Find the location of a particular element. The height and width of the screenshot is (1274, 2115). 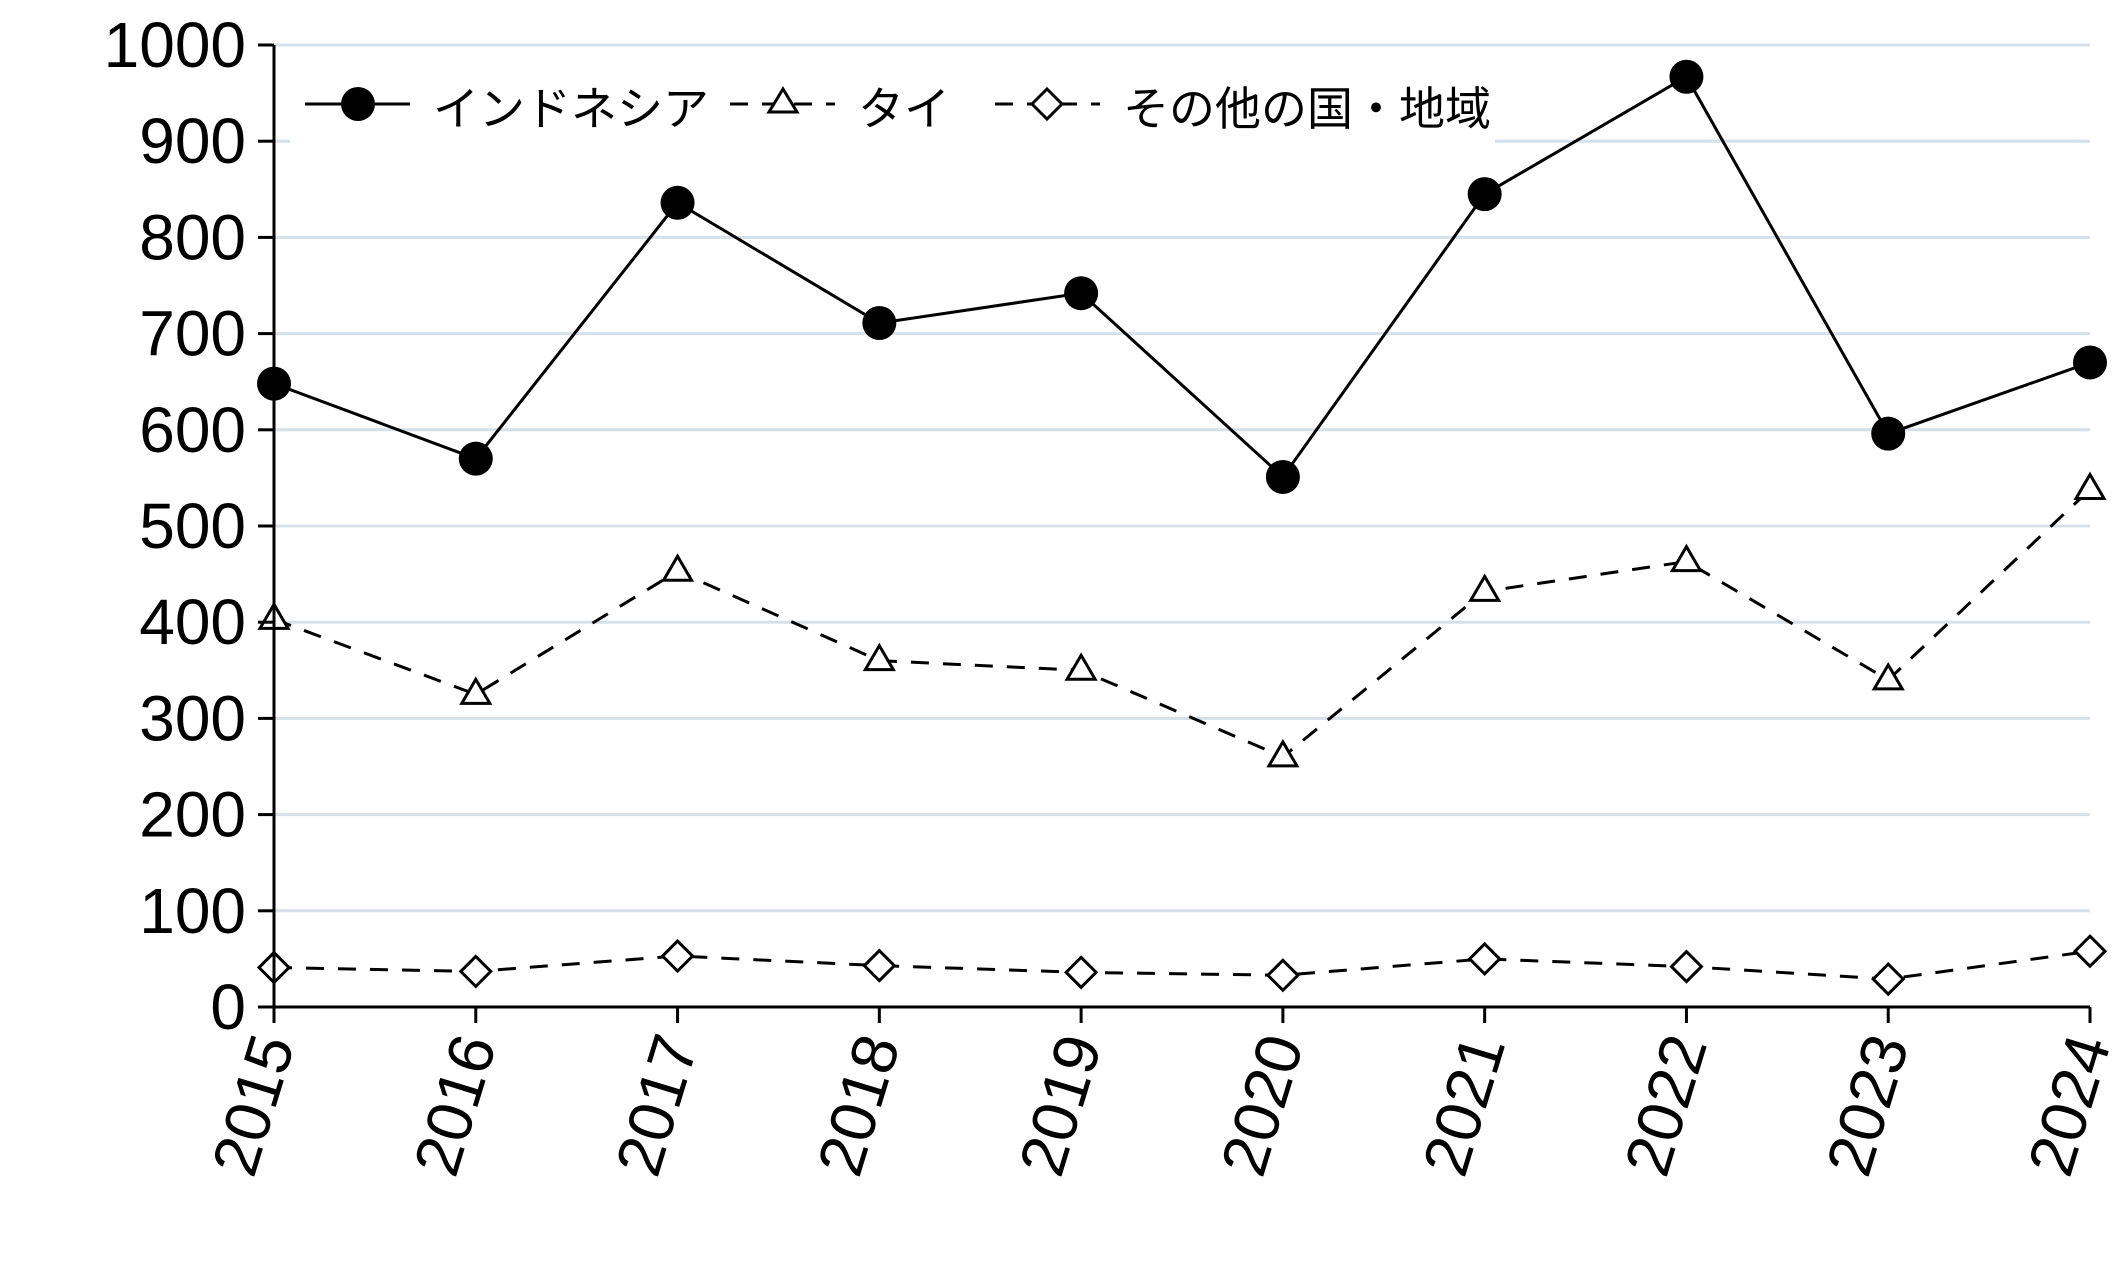

series-other is located at coordinates (1182, 965).